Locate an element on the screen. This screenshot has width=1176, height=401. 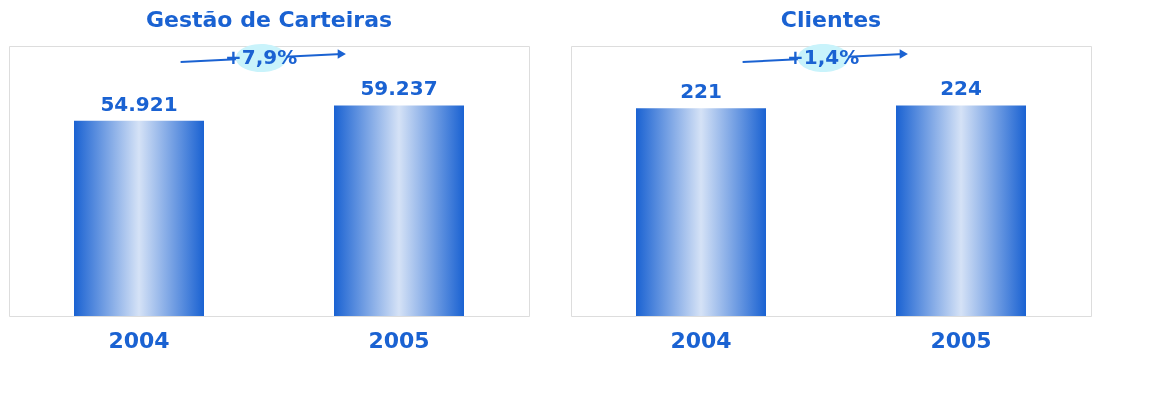
data-label: 224 is located at coordinates (961, 88).